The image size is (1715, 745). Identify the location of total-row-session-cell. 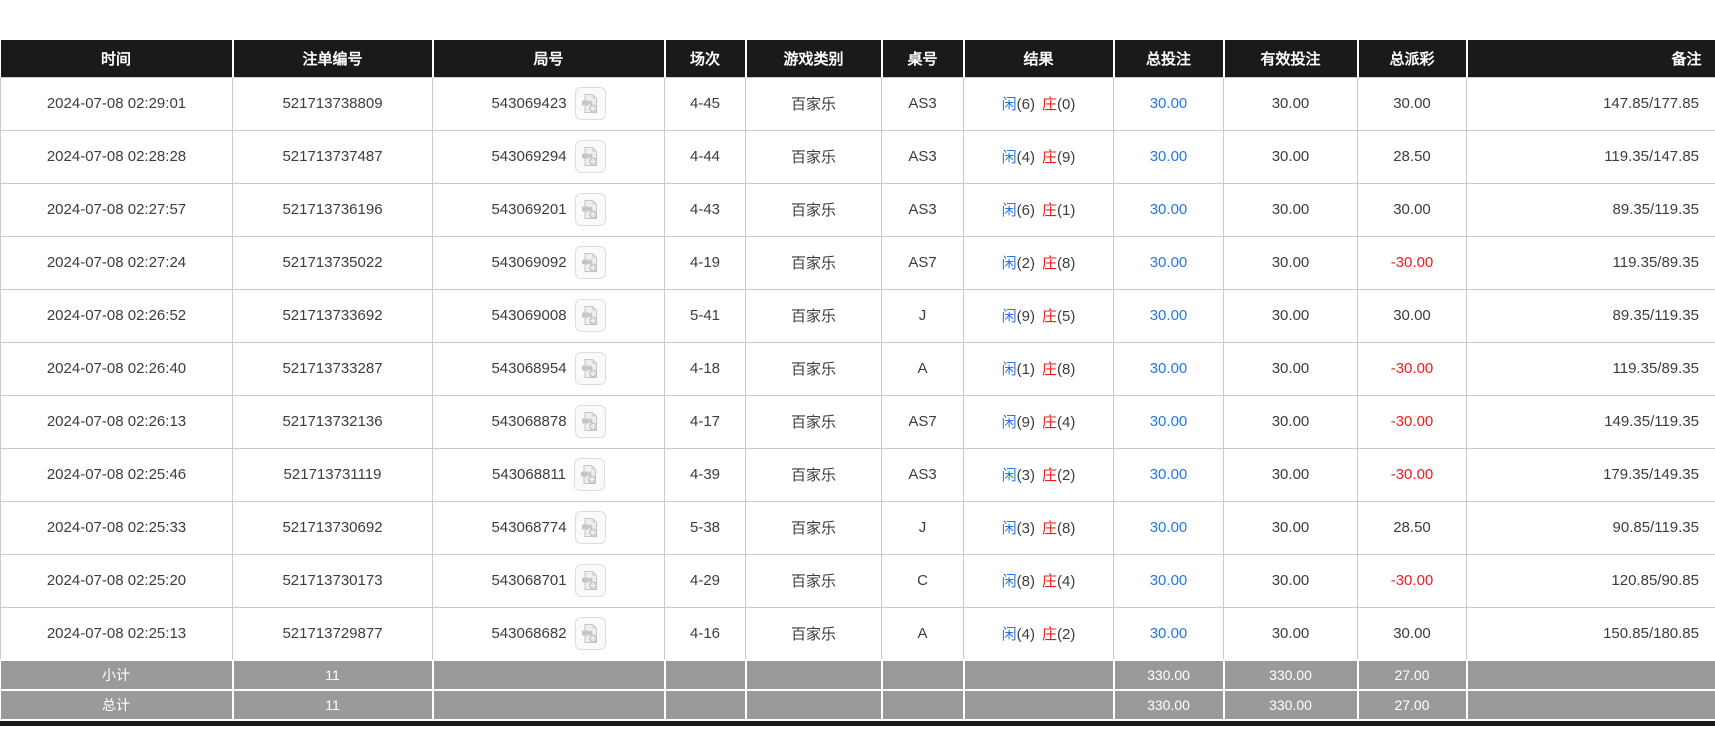
(705, 705).